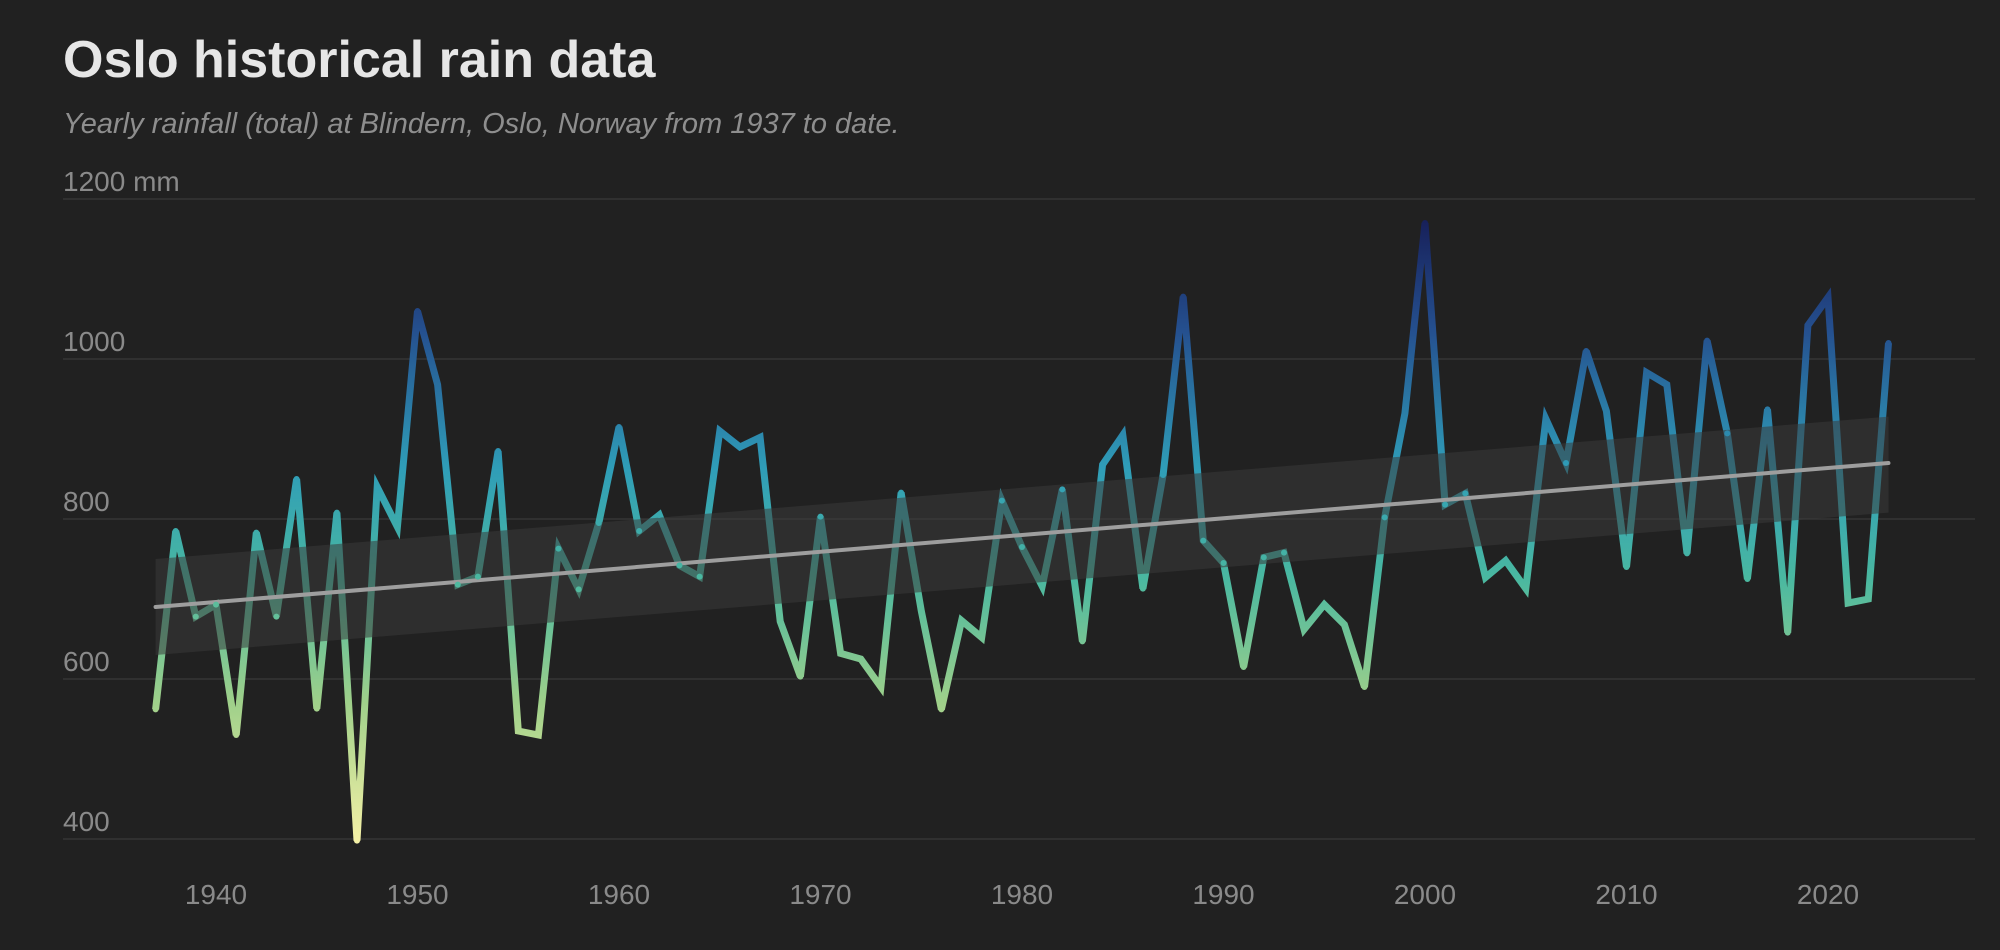 This screenshot has width=2000, height=950. What do you see at coordinates (1203, 540) in the screenshot?
I see `data-point-1989` at bounding box center [1203, 540].